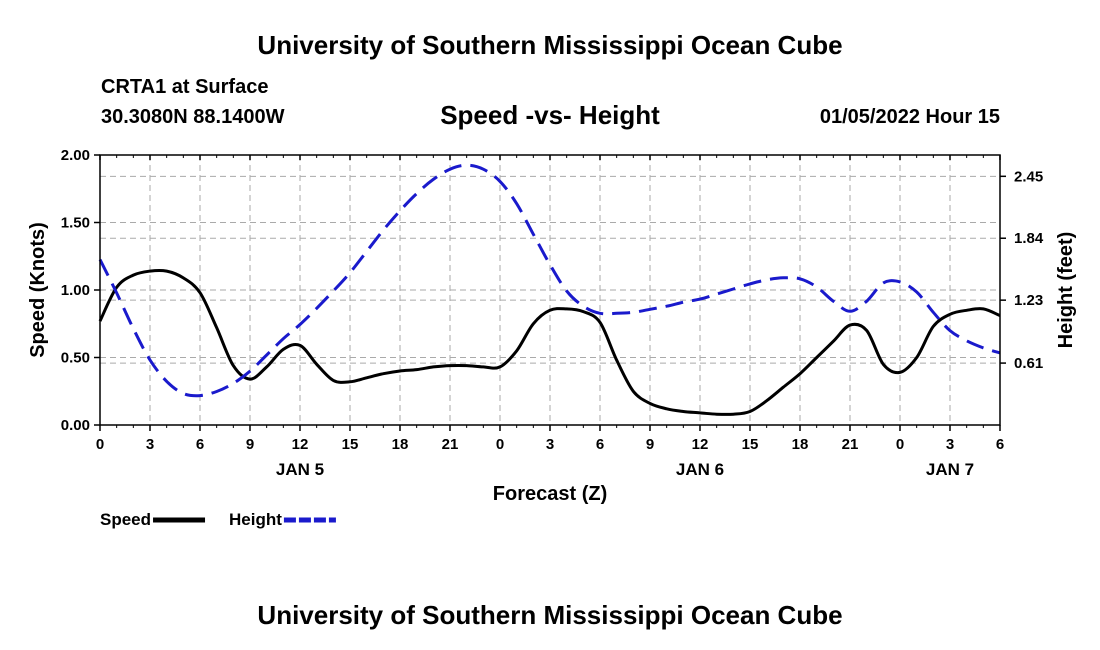  What do you see at coordinates (75, 358) in the screenshot?
I see `y-tick-label: 0.50` at bounding box center [75, 358].